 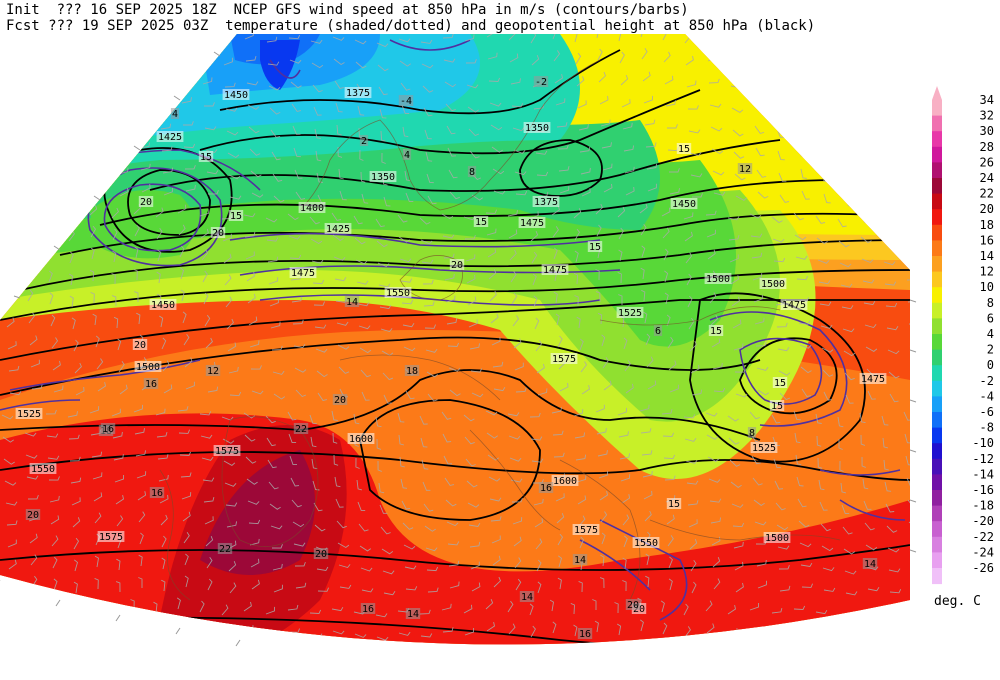 I want to click on temperature-label: 14, so click(x=352, y=302).